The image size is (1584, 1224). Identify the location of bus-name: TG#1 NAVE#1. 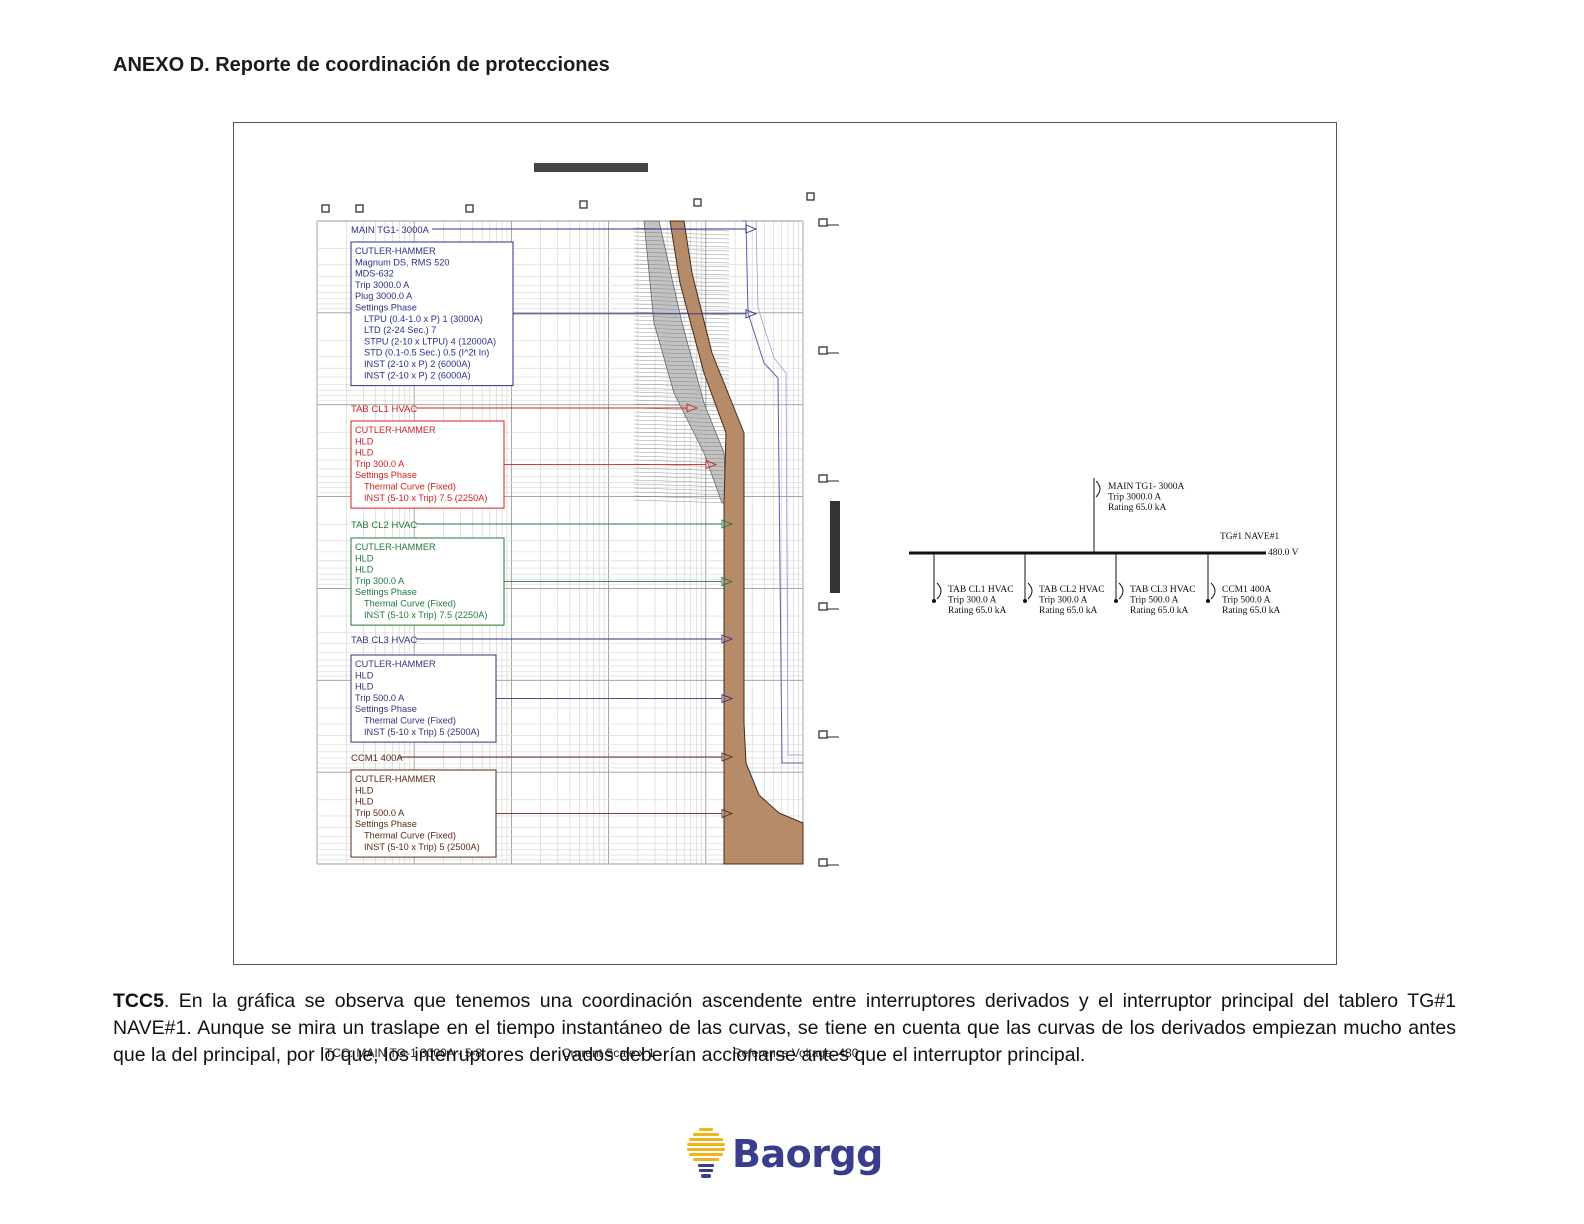
(1249, 537).